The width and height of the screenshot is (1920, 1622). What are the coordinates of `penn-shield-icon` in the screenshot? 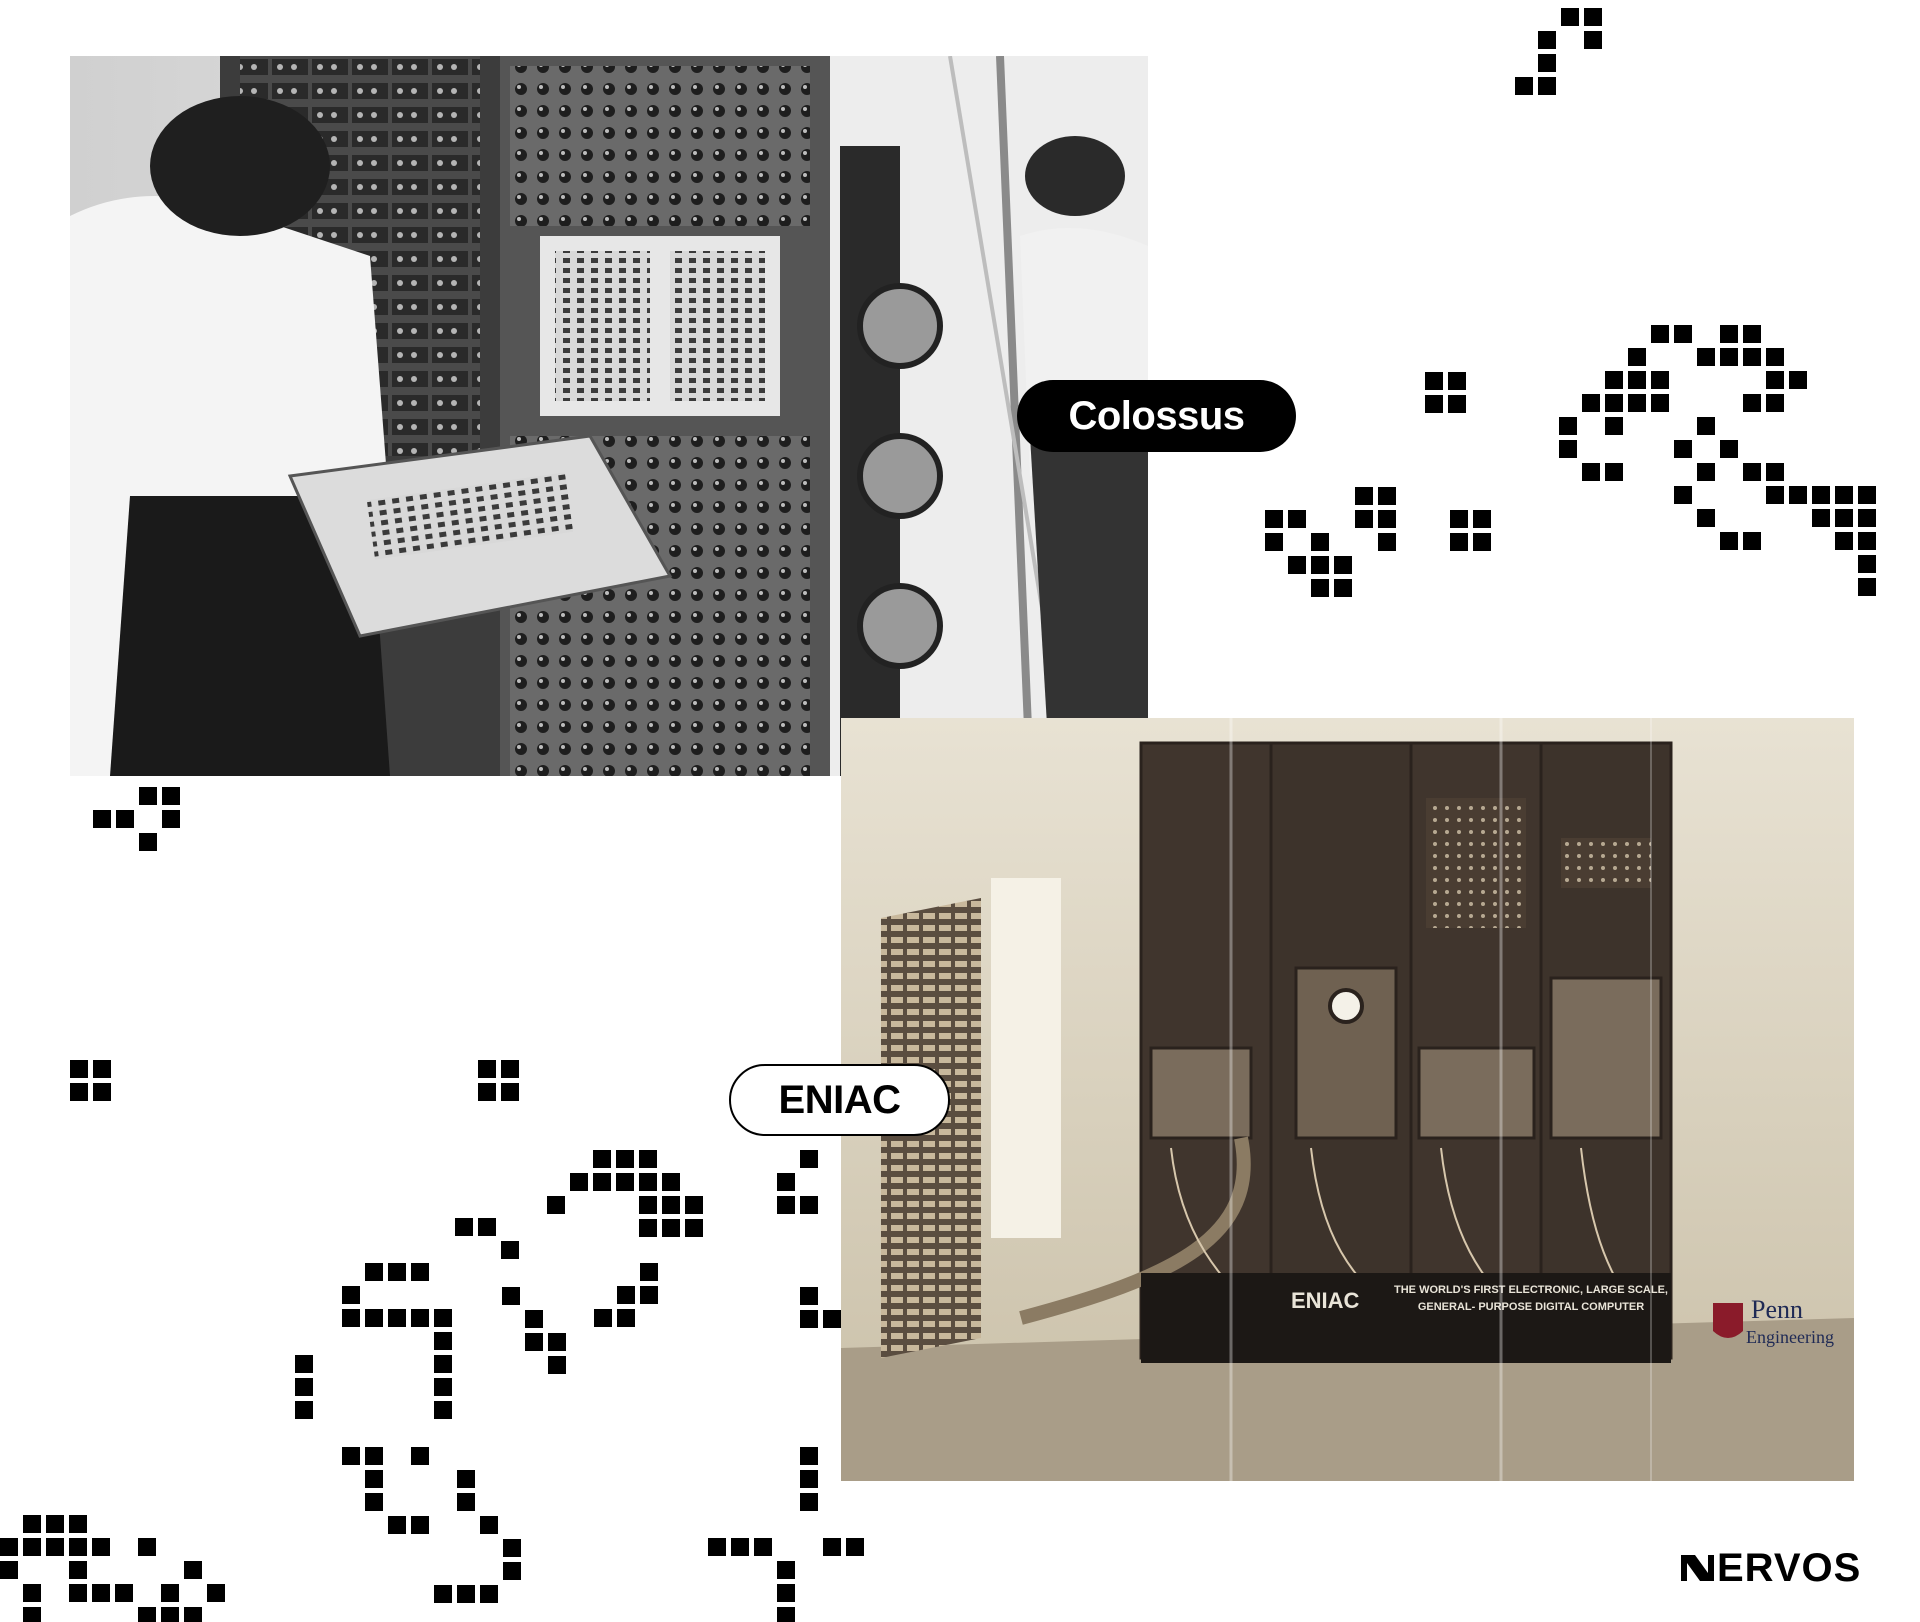 It's located at (1728, 1320).